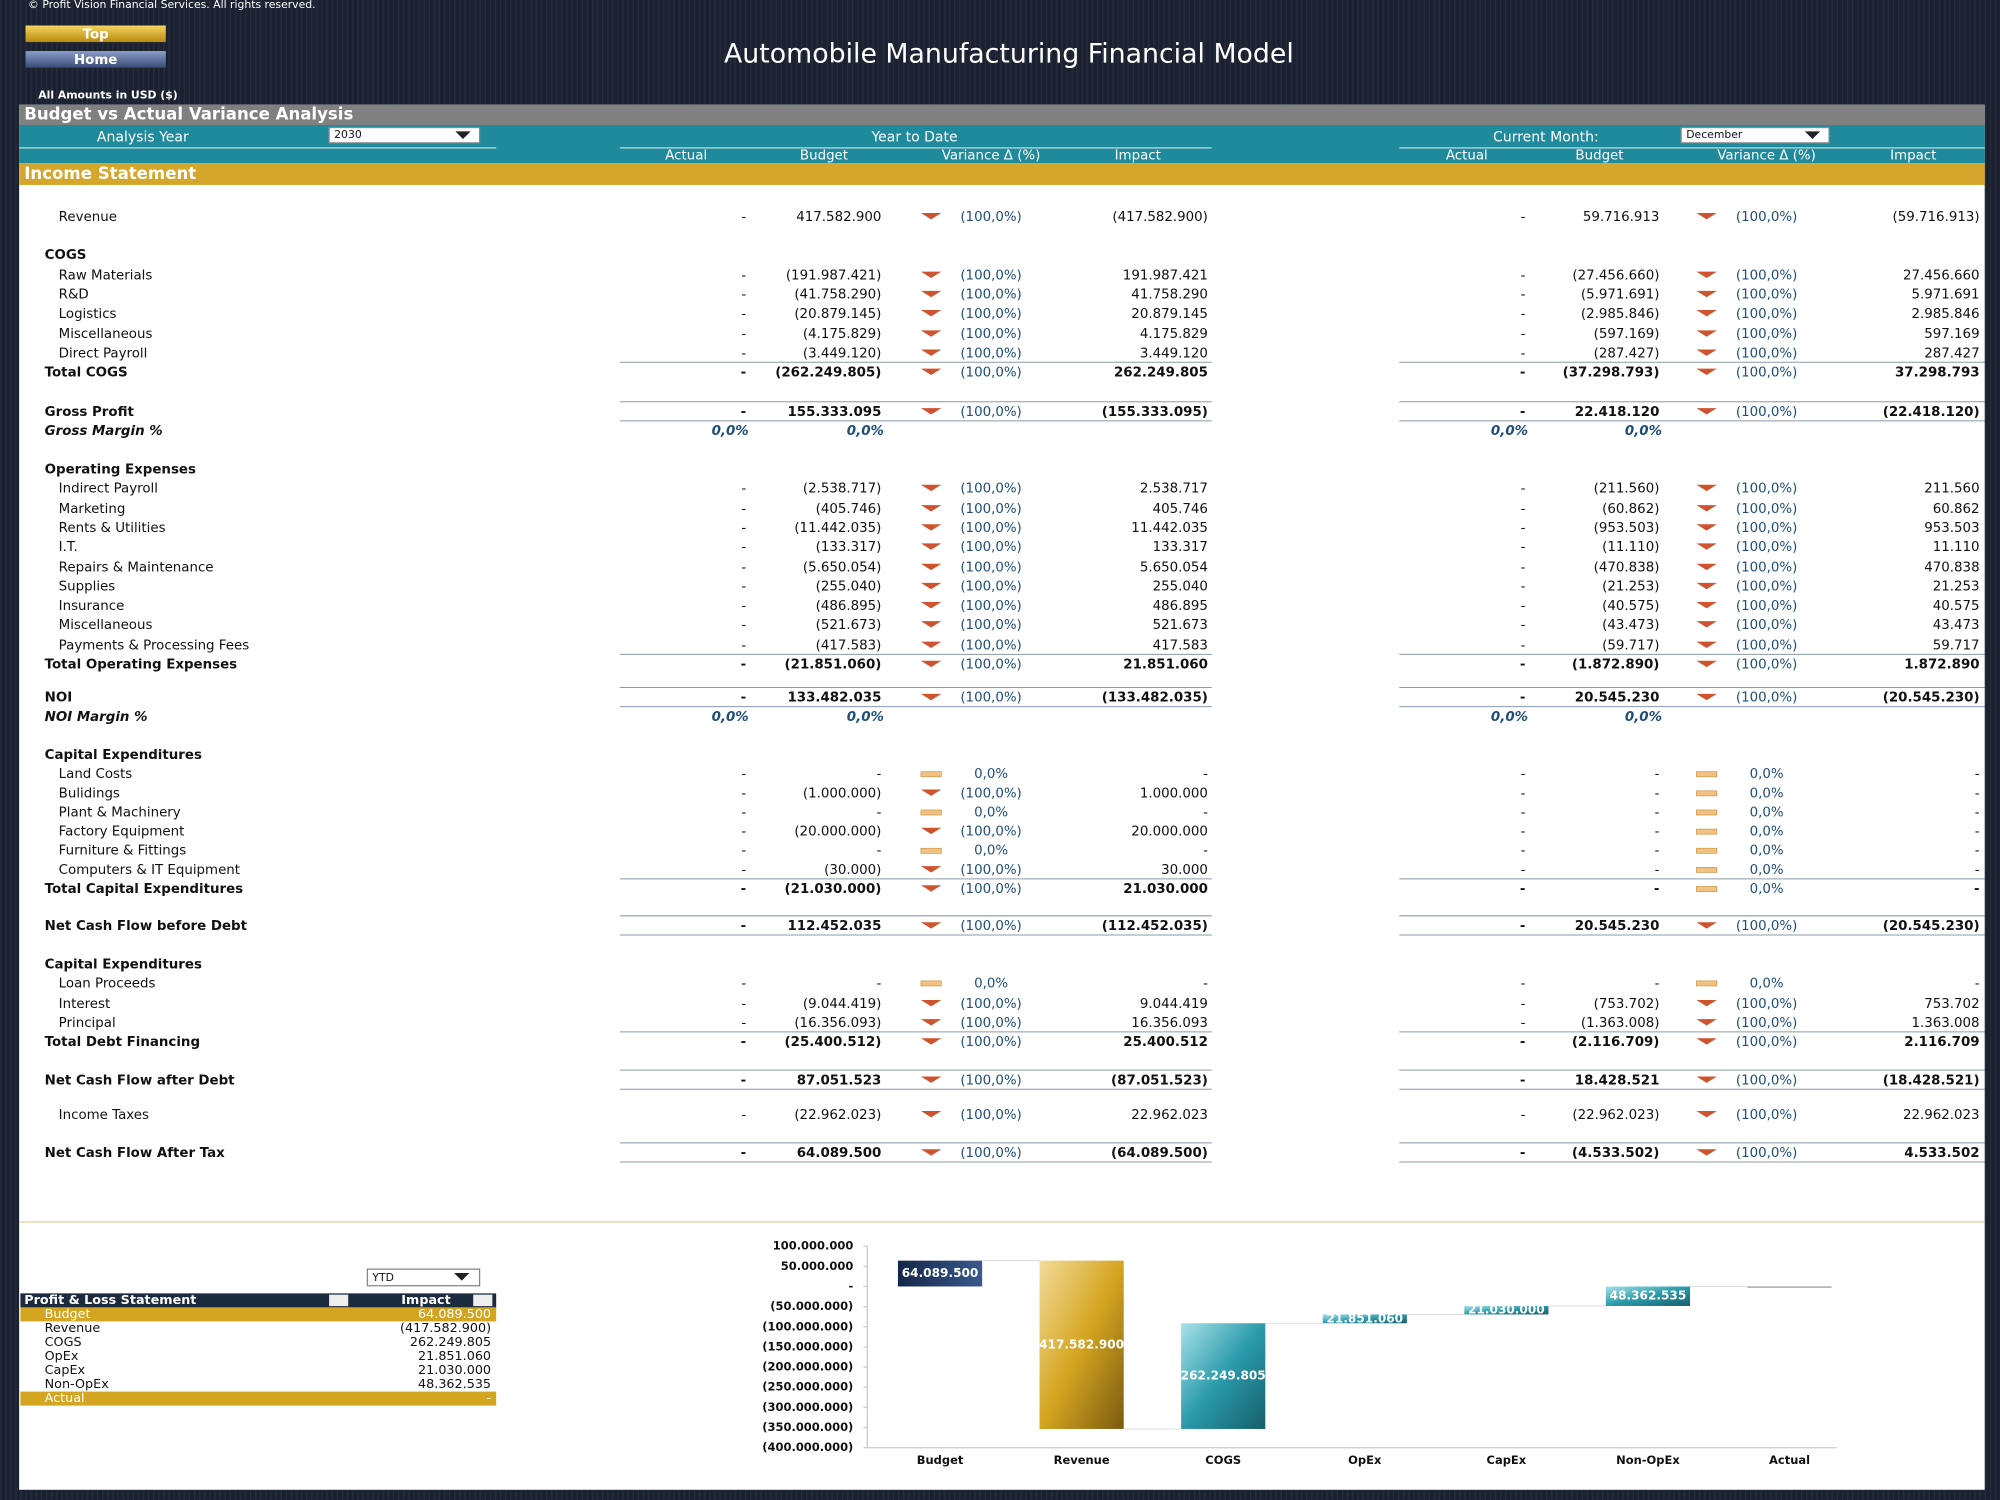 Image resolution: width=2000 pixels, height=1500 pixels. I want to click on value-cell: (21.030.000), so click(833, 889).